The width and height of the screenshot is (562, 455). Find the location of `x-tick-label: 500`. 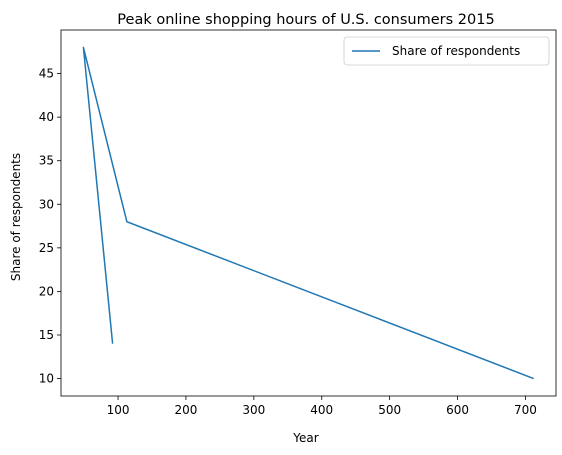

x-tick-label: 500 is located at coordinates (389, 410).